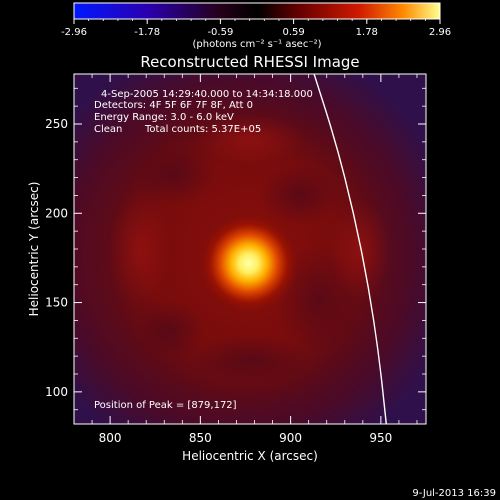 Image resolution: width=500 pixels, height=500 pixels. Describe the element at coordinates (165, 405) in the screenshot. I see `peak-position-text: Position of Peak = [879,172]` at that location.